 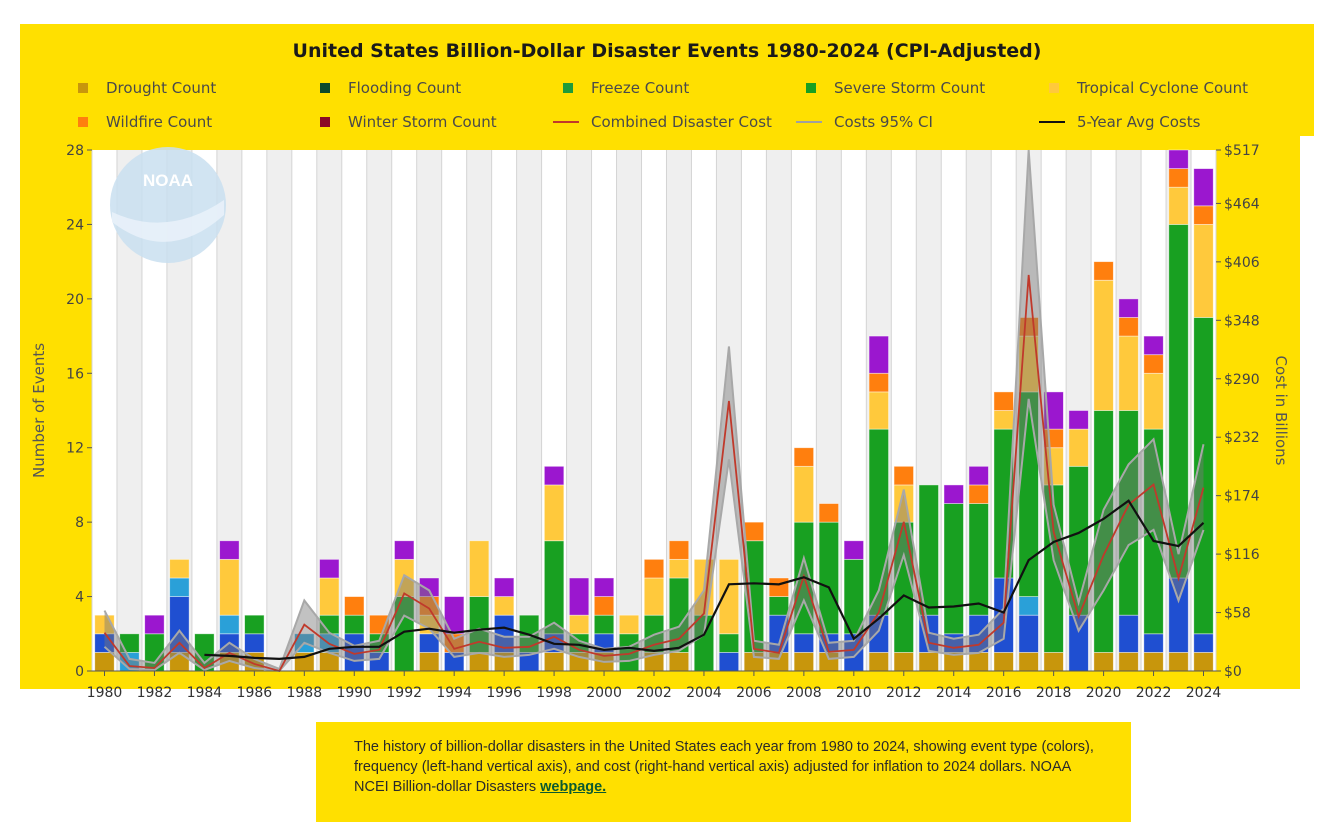 What do you see at coordinates (1242, 151) in the screenshot?
I see `y2-tick-label: $517` at bounding box center [1242, 151].